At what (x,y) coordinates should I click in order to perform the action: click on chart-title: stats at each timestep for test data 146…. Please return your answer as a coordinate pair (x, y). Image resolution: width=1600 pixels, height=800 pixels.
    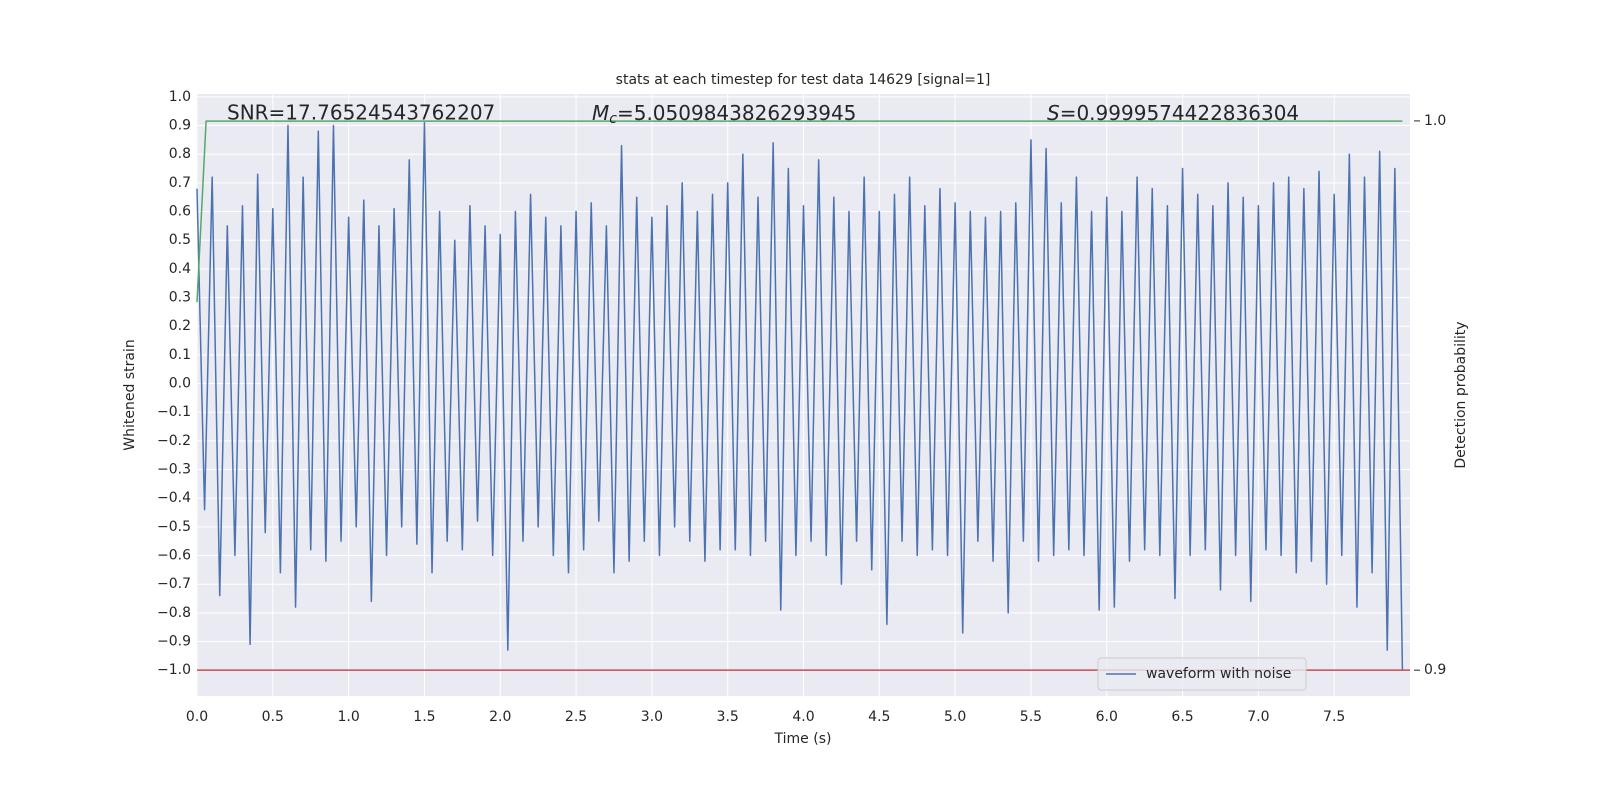
    Looking at the image, I should click on (803, 80).